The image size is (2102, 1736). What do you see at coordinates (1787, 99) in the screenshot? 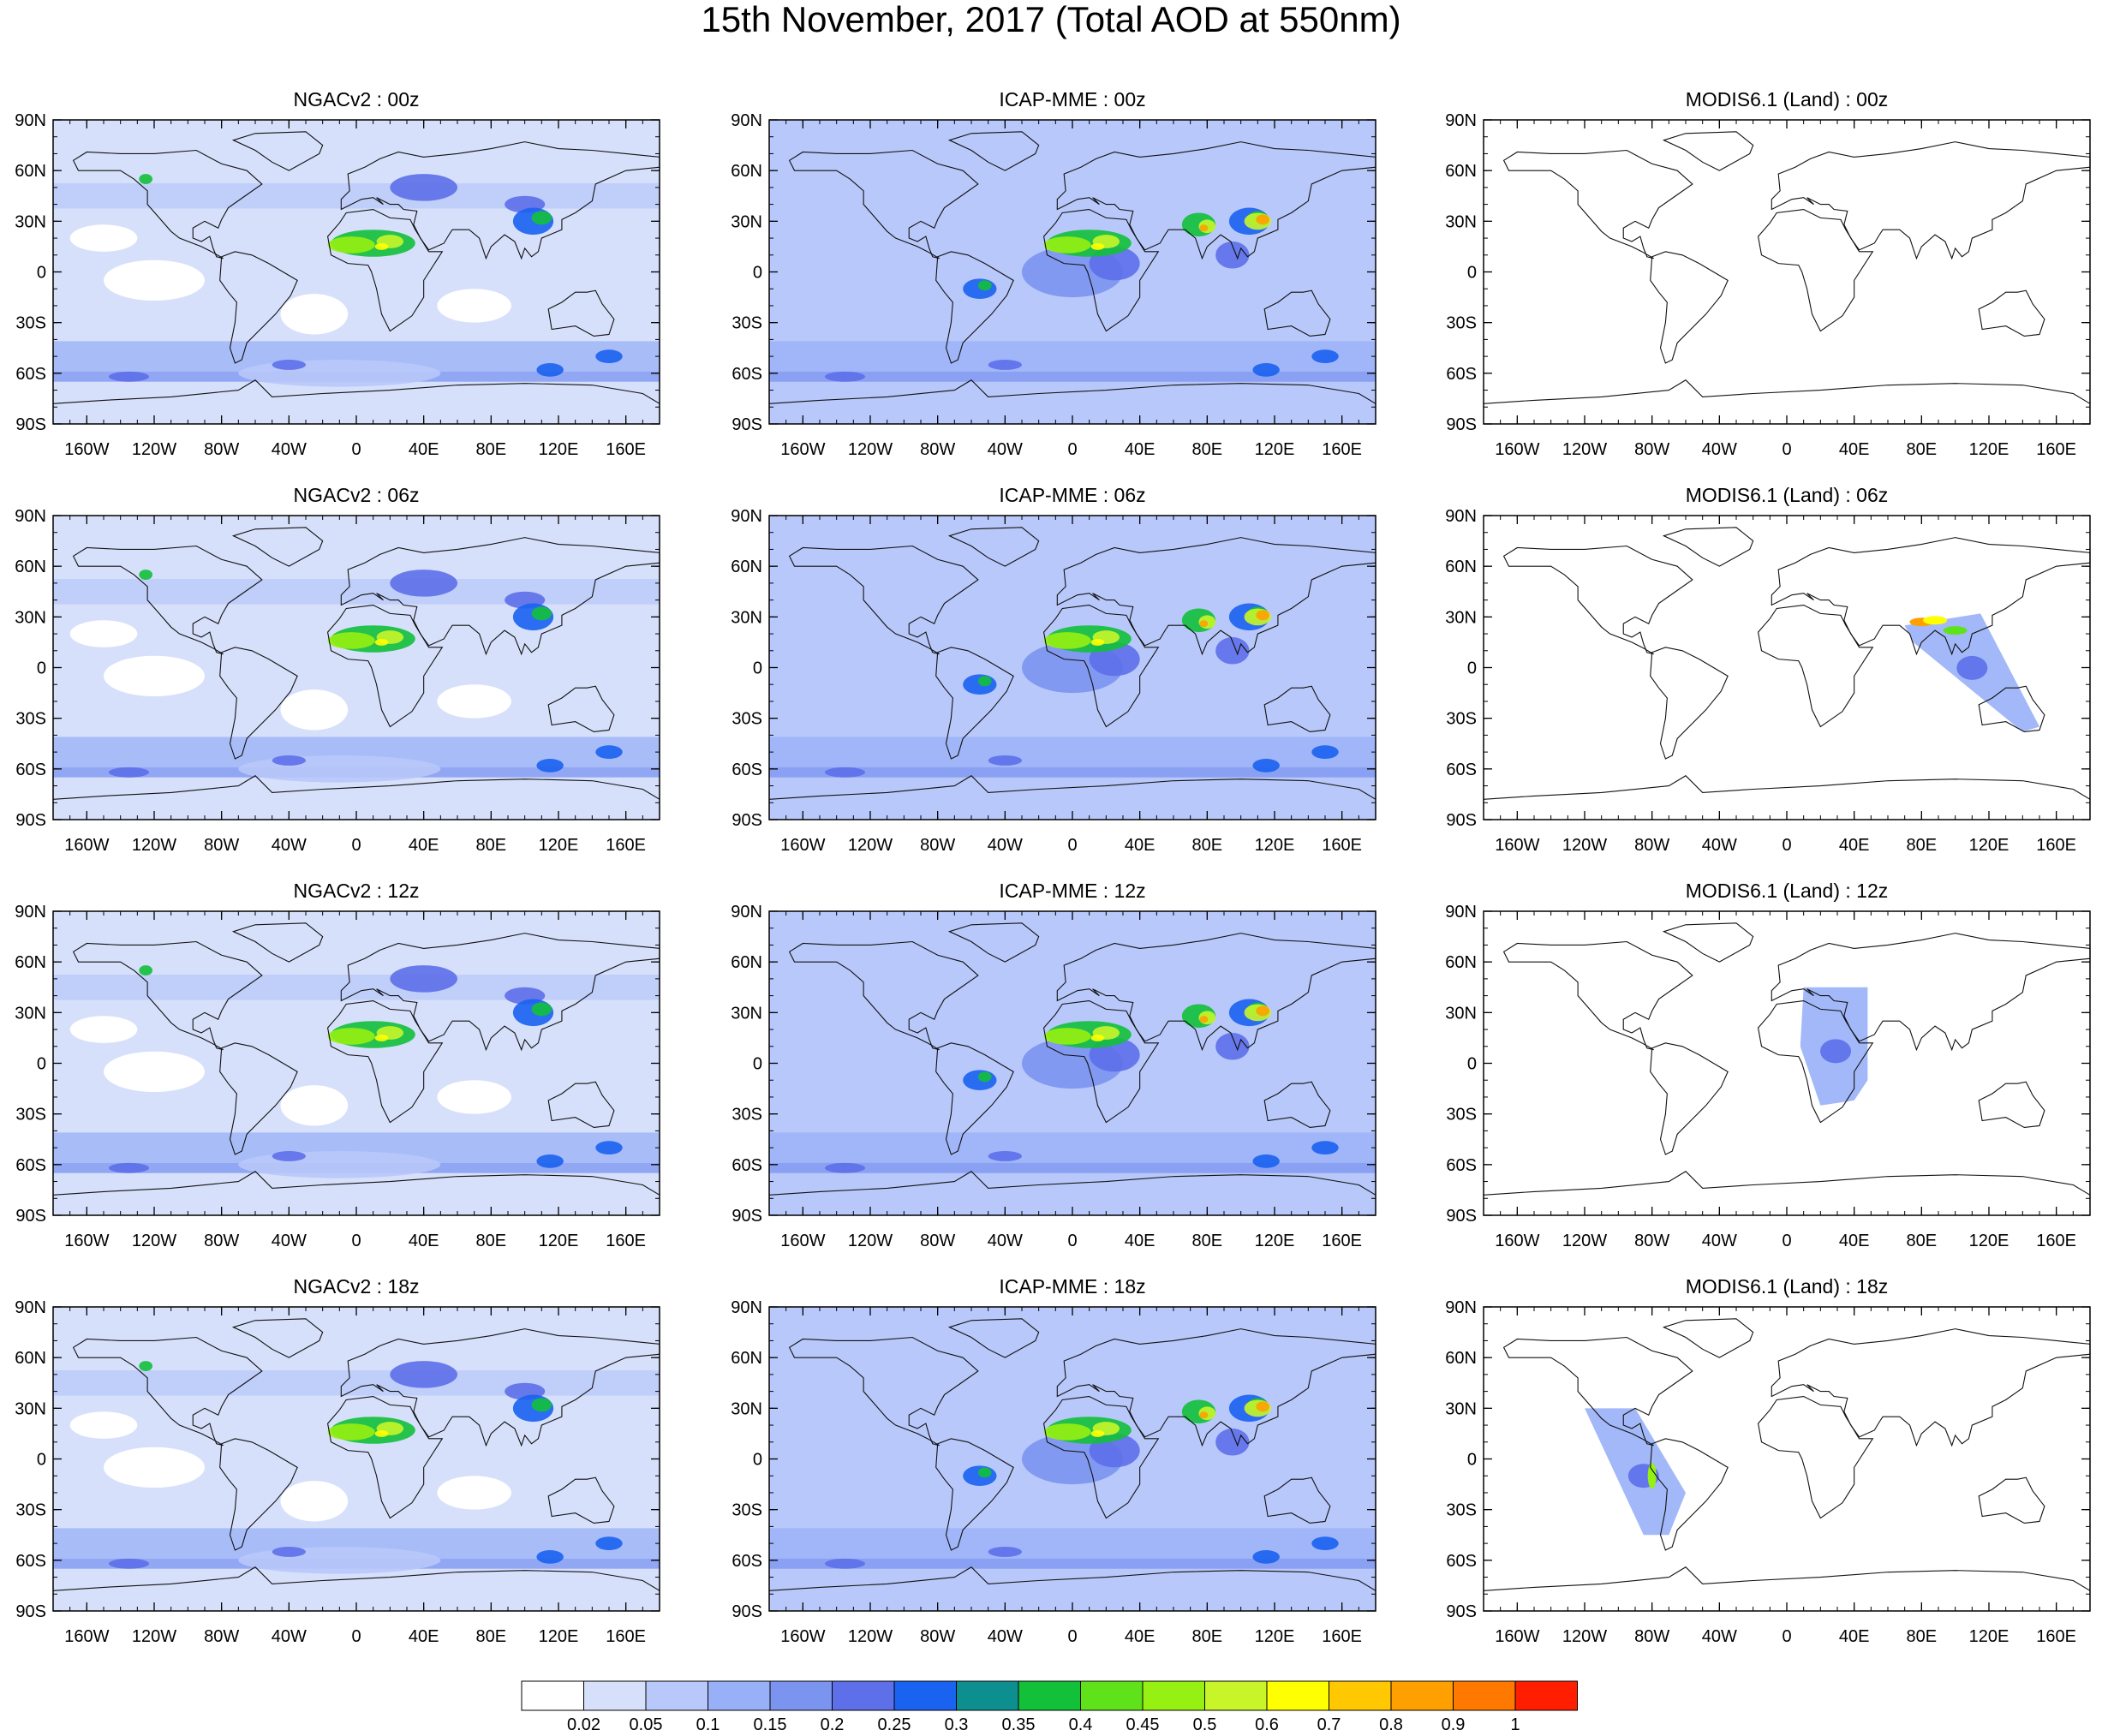
I see `panel-title: MODIS6.1 (Land) : 00z` at bounding box center [1787, 99].